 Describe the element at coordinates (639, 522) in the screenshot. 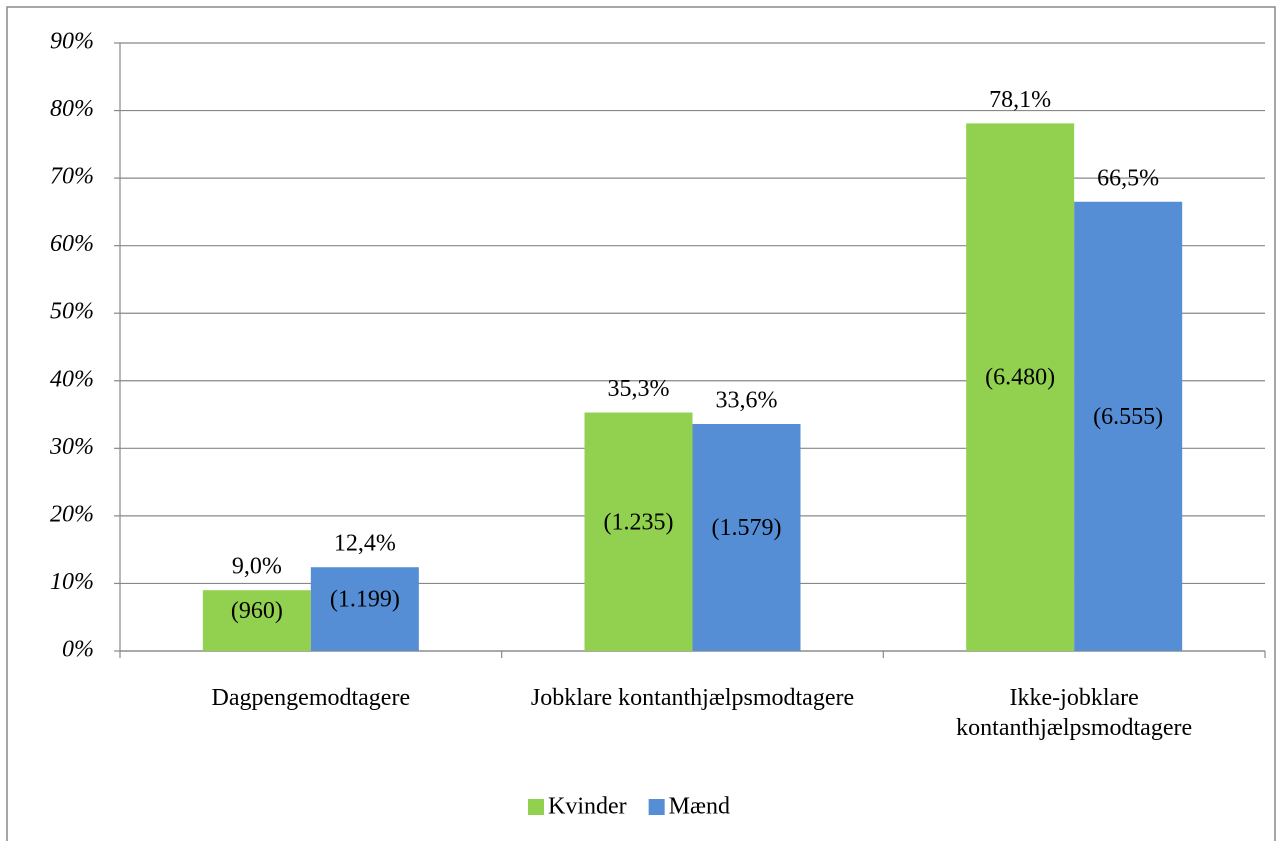

I see `count-label: (1.235)` at that location.